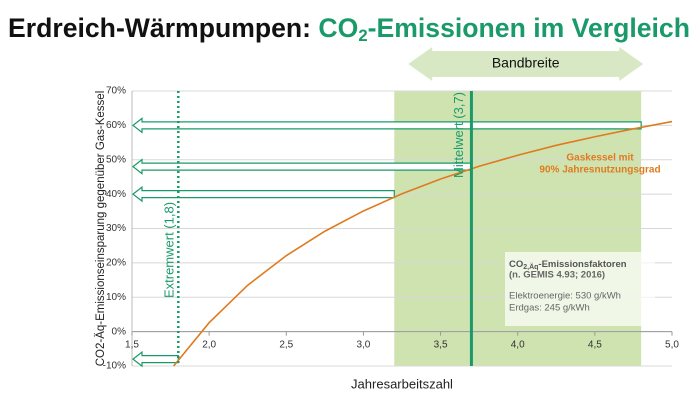 Image resolution: width=700 pixels, height=408 pixels. Describe the element at coordinates (116, 159) in the screenshot. I see `y-tick-label: 50%` at that location.